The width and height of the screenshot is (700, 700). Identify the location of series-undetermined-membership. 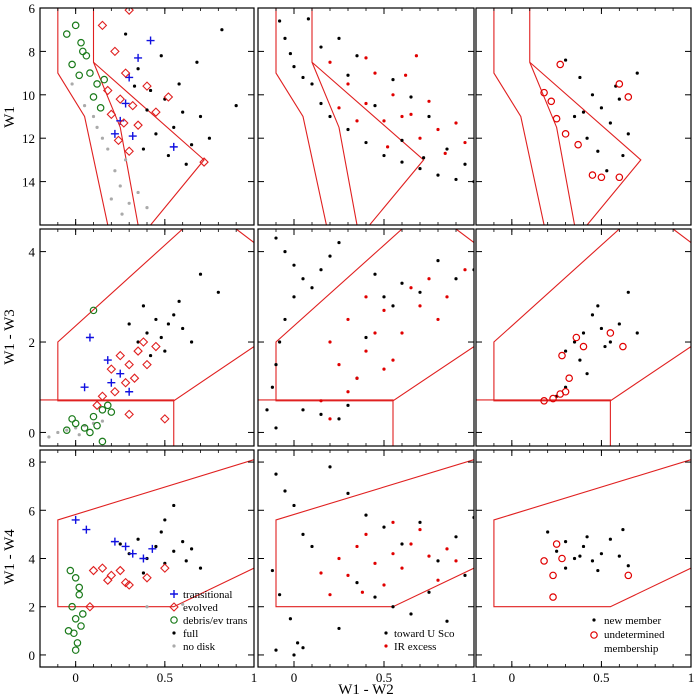
(583, 367).